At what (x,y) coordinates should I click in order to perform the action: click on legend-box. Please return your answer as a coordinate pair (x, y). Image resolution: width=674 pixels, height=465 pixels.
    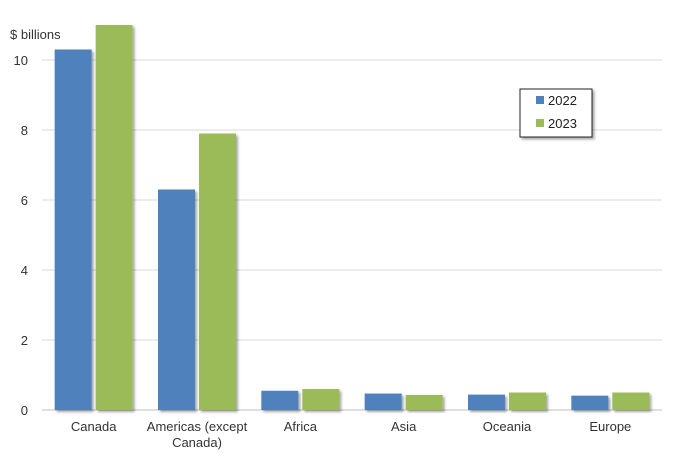
    Looking at the image, I should click on (556, 113).